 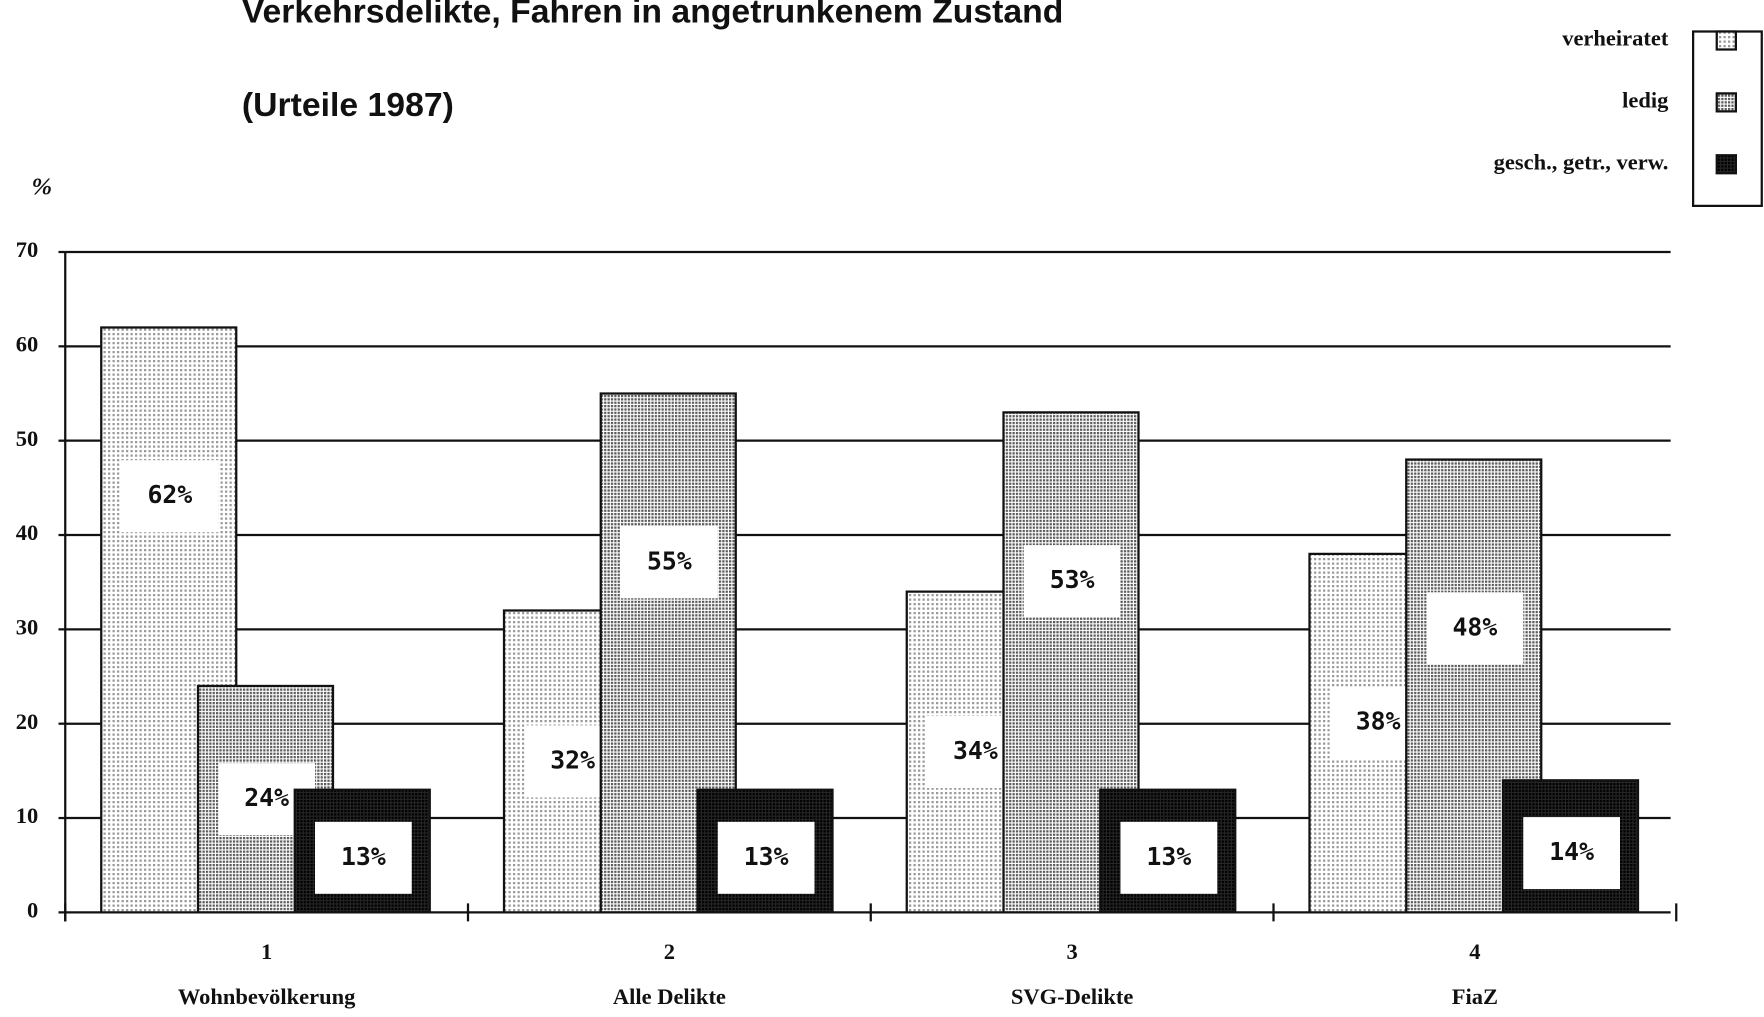 What do you see at coordinates (267, 996) in the screenshot?
I see `category-name: Wohnbevölkerung` at bounding box center [267, 996].